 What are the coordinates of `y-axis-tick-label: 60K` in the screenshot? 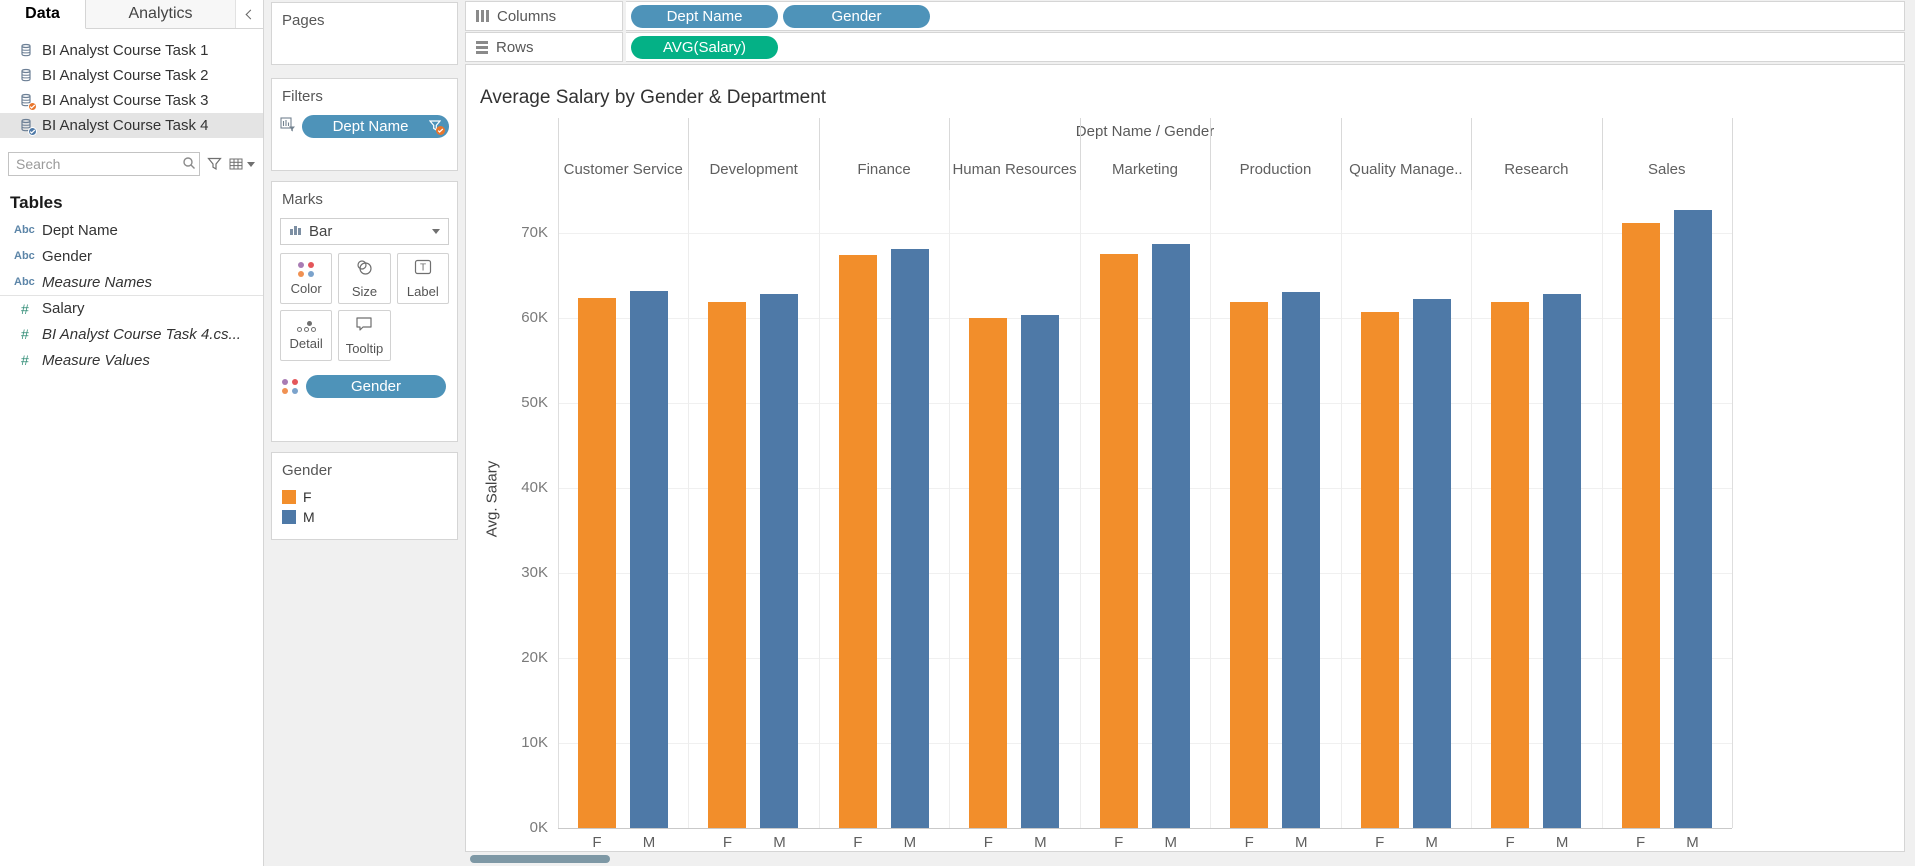 It's located at (534, 317).